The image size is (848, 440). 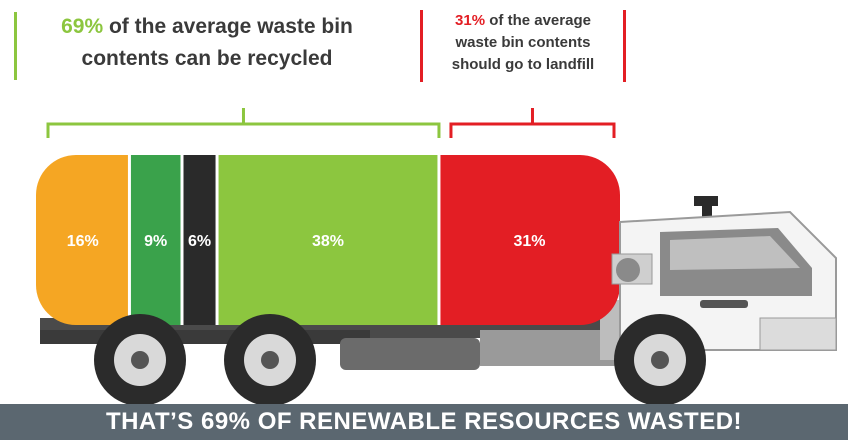 What do you see at coordinates (207, 58) in the screenshot?
I see `recycled-text-line2: contents can be recycled` at bounding box center [207, 58].